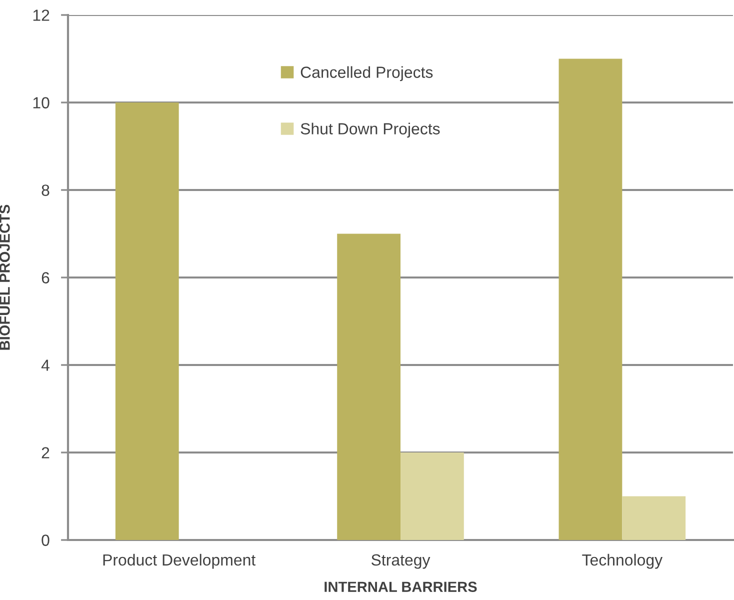  Describe the element at coordinates (370, 130) in the screenshot. I see `legend-label: Shut Down Projects` at that location.